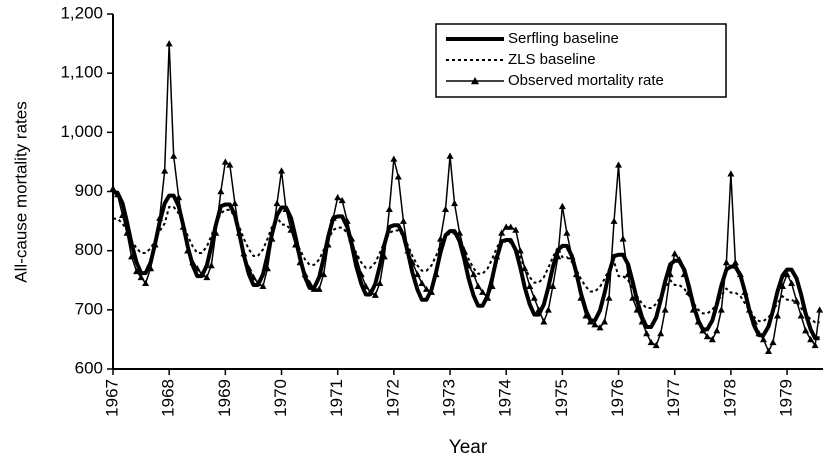  I want to click on x-tick-label: 1979, so click(786, 398).